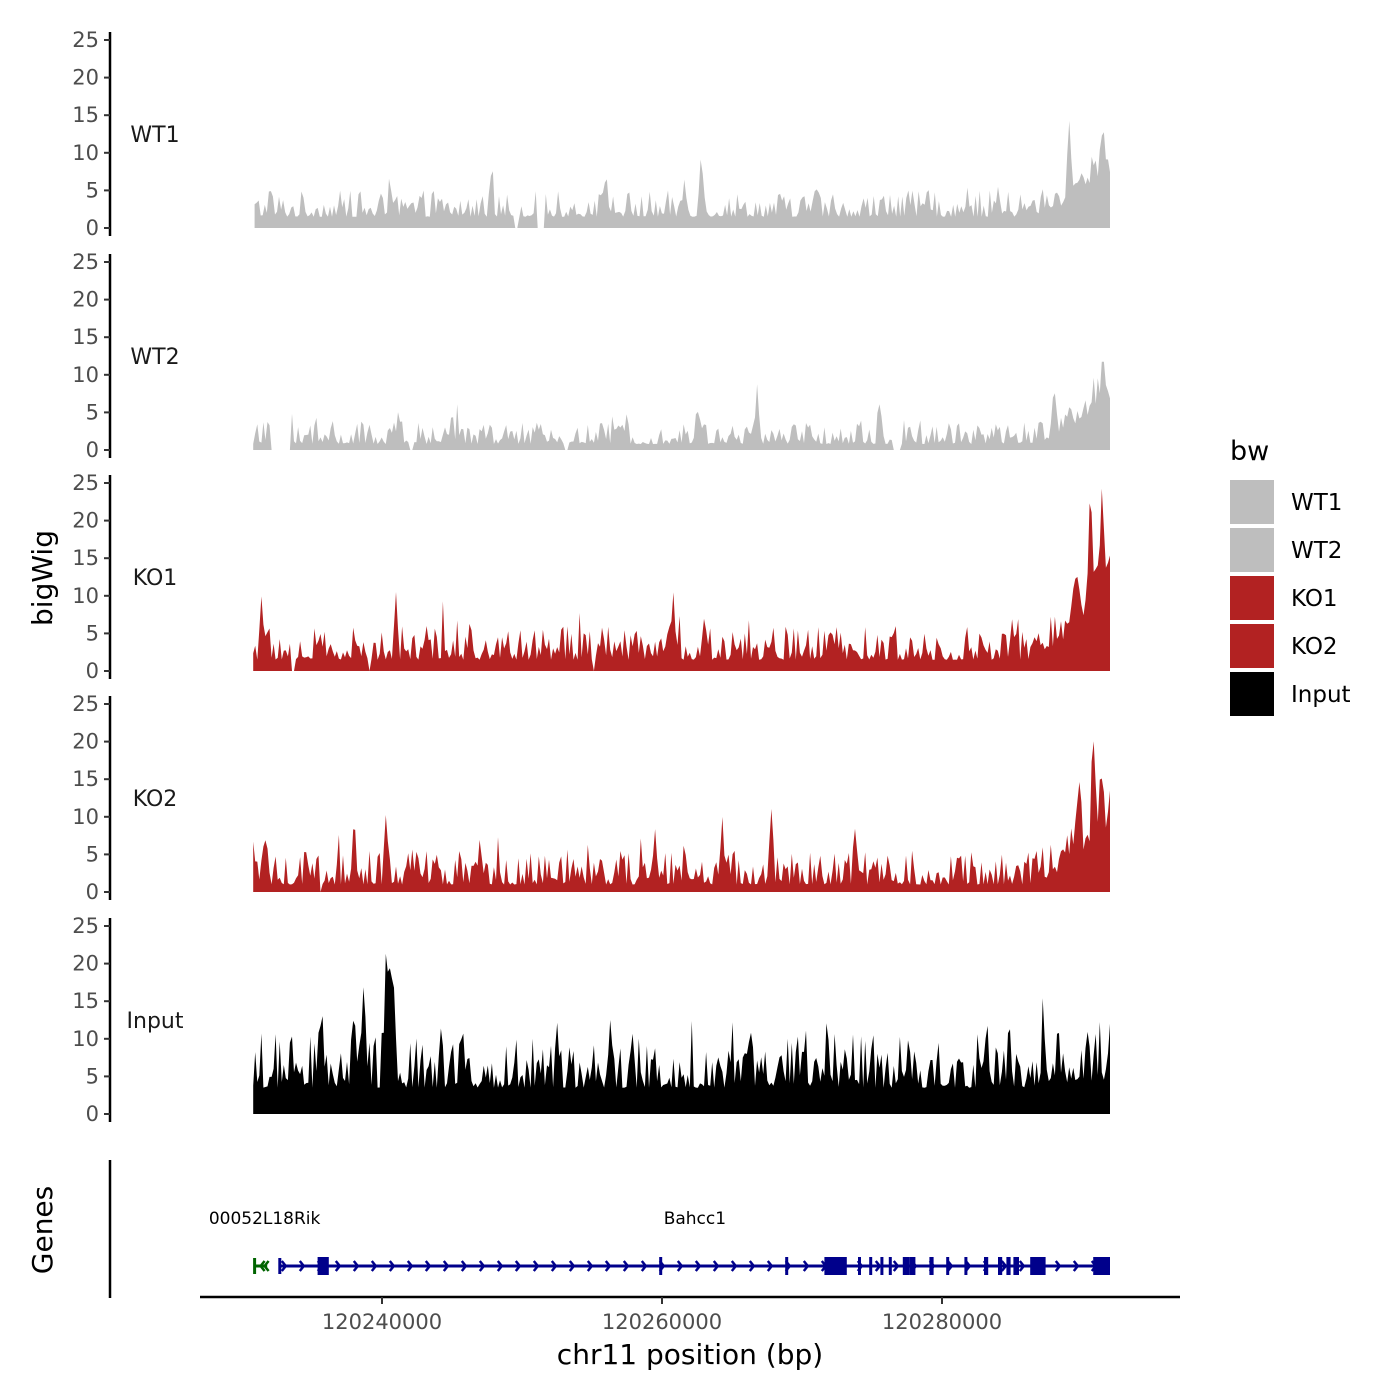 The height and width of the screenshot is (1400, 1400). Describe the element at coordinates (155, 578) in the screenshot. I see `track-label: KO1` at that location.